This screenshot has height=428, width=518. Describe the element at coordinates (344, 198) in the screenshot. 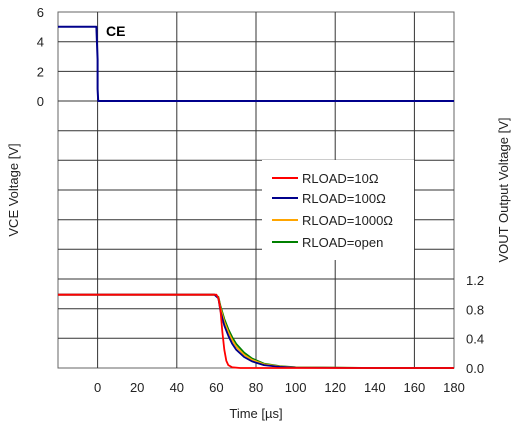

I see `legend-label-1: RLOAD=100Ω` at that location.